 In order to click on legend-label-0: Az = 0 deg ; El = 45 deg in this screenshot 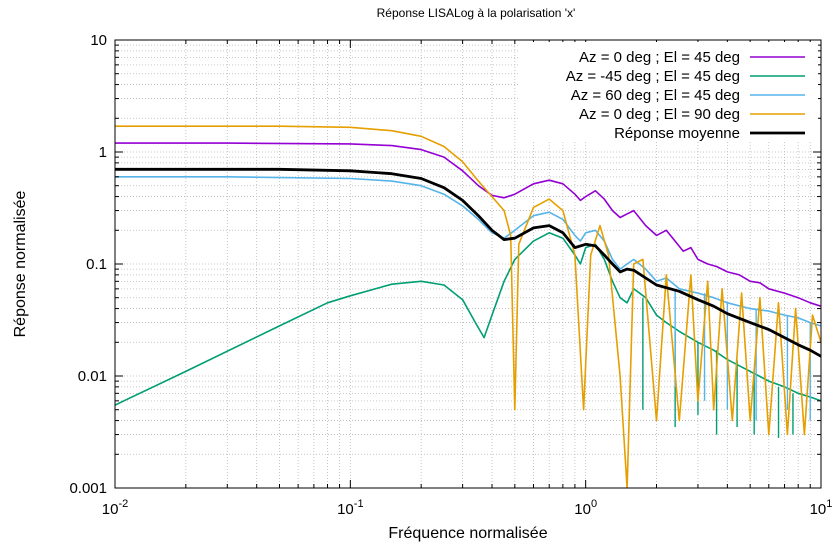, I will do `click(659, 57)`.